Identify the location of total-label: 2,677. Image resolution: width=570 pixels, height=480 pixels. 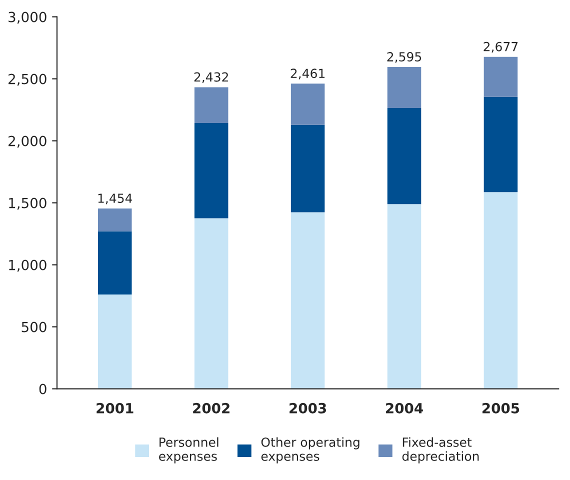
(501, 47).